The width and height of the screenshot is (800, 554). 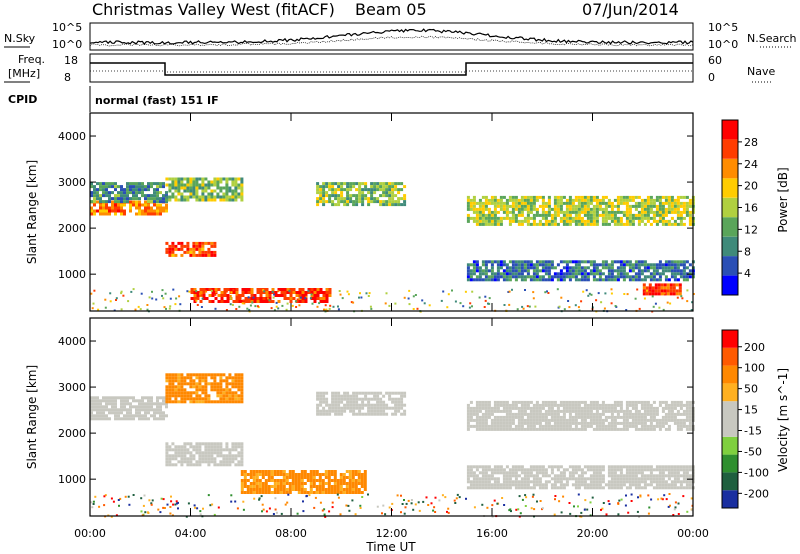 I want to click on colorbar-swatch, so click(x=730, y=410).